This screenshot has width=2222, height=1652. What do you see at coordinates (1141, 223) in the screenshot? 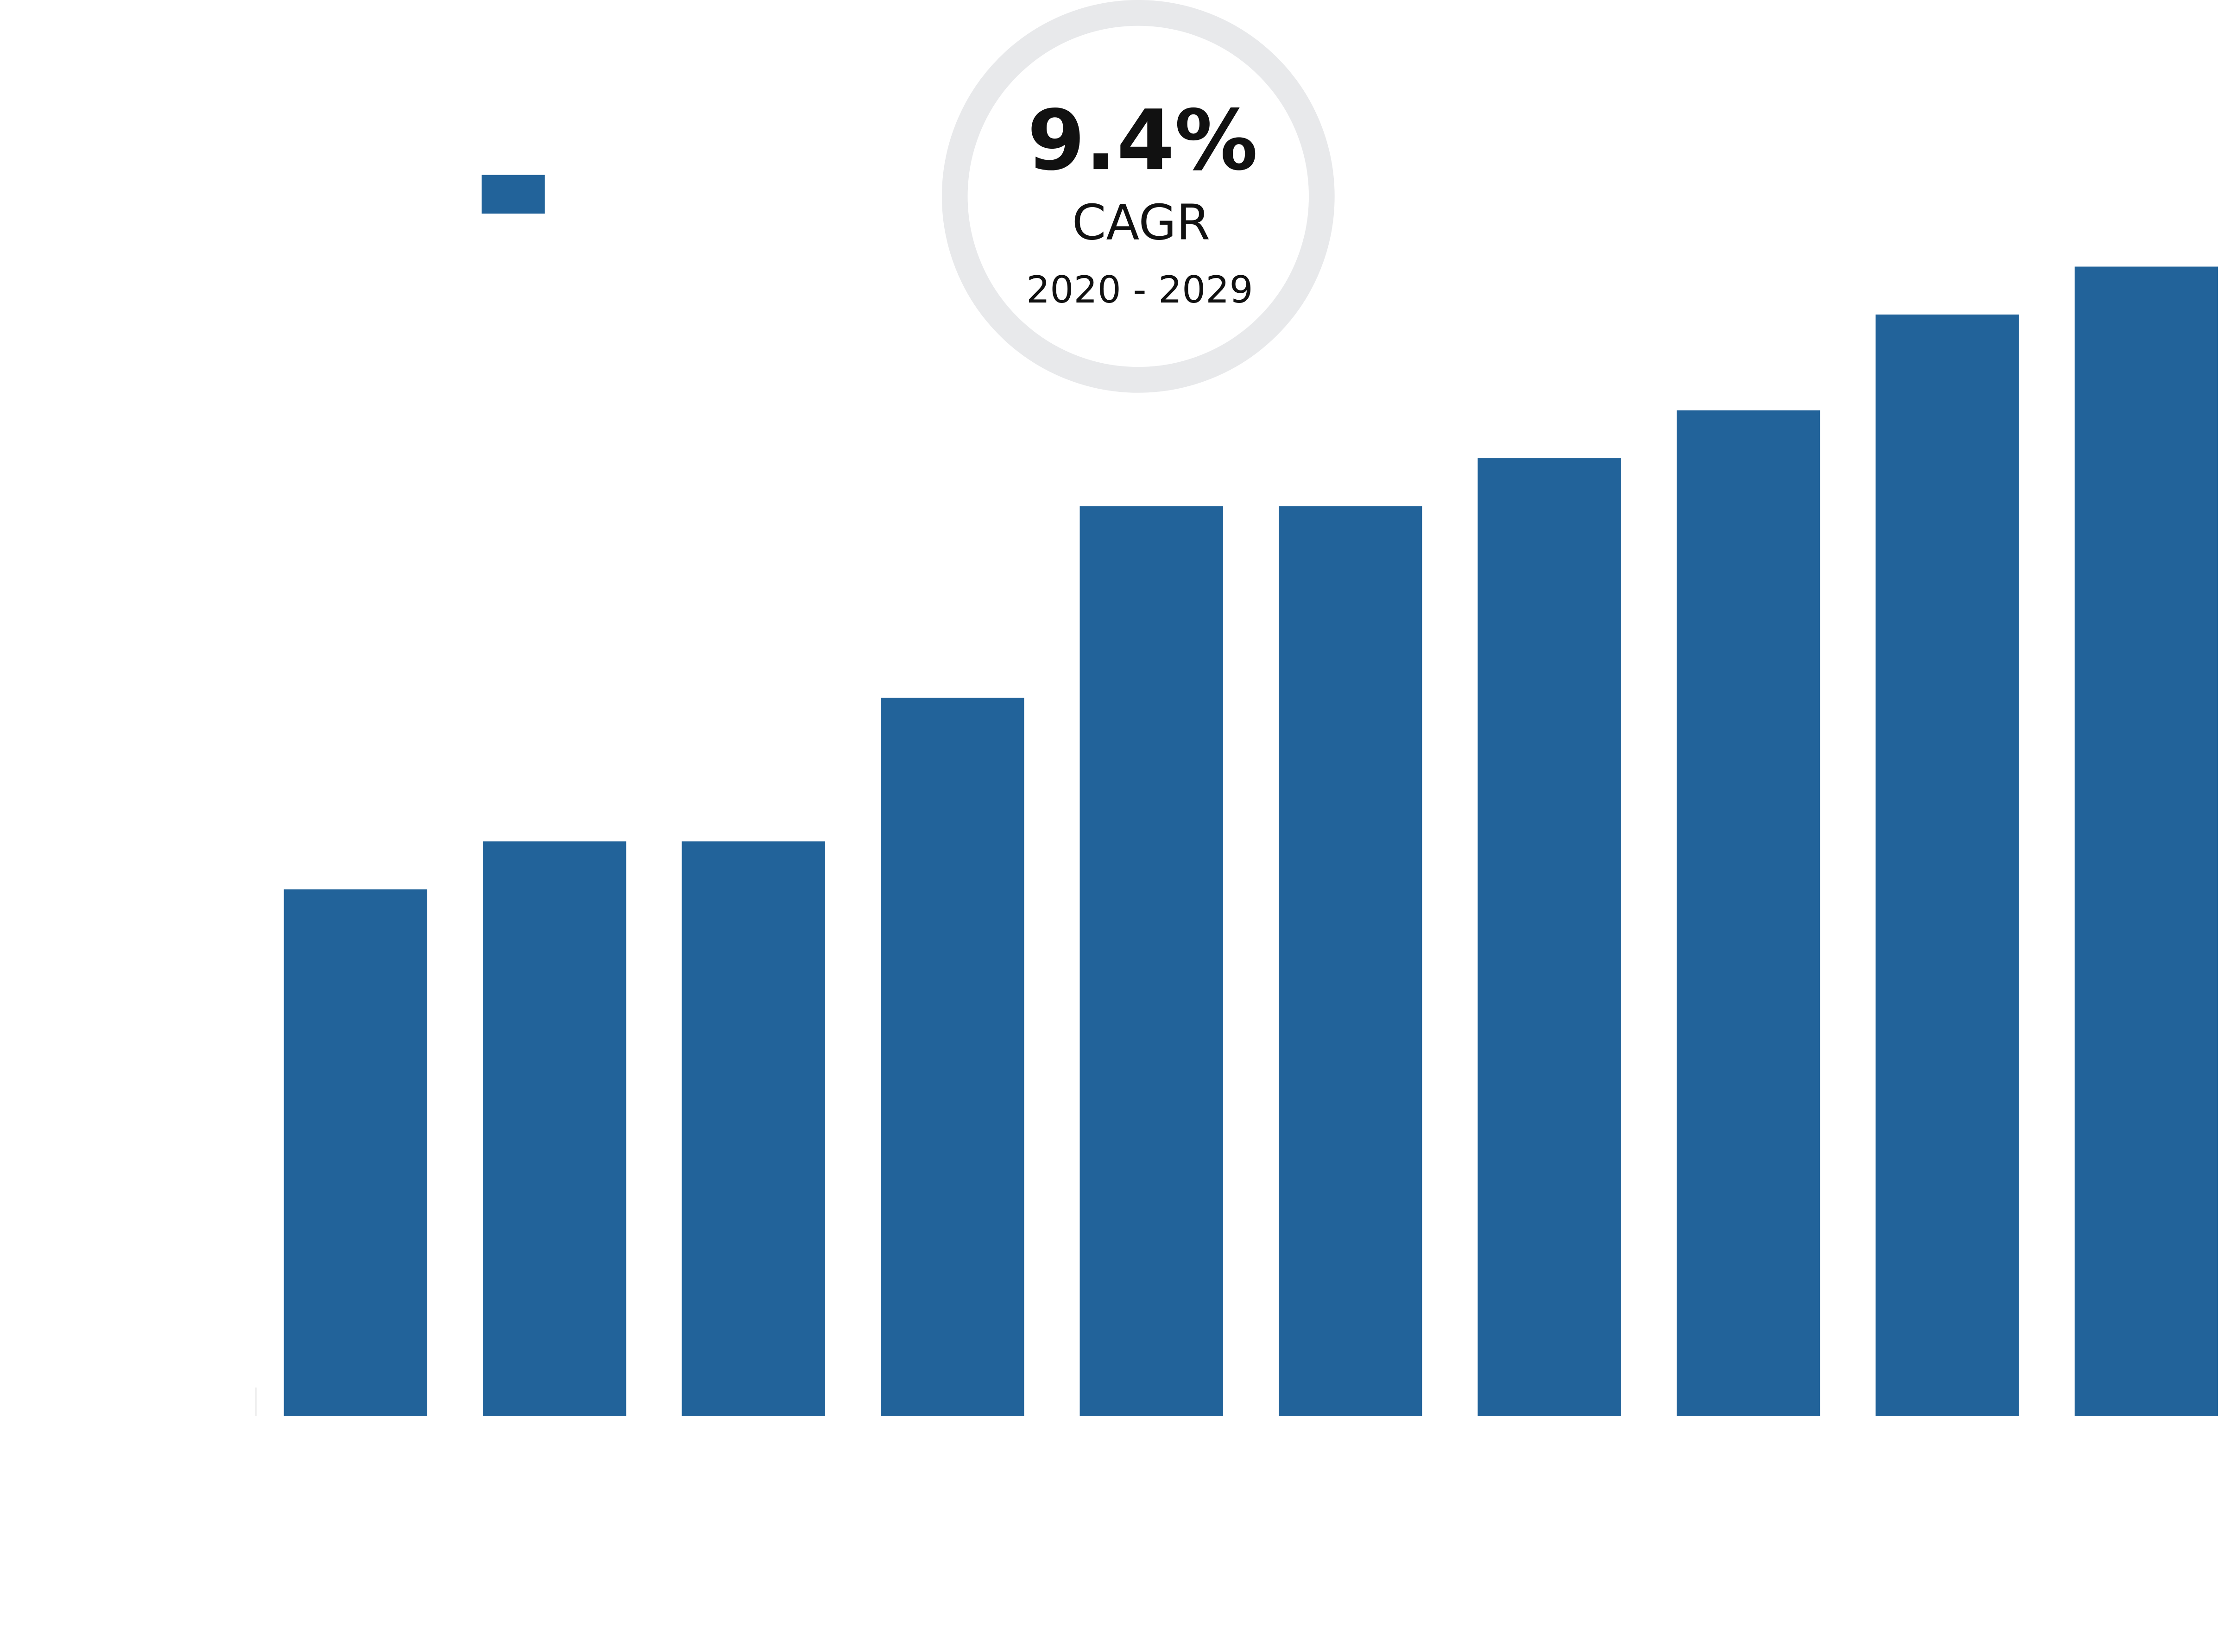
I see `cagr-label: CAGR` at bounding box center [1141, 223].